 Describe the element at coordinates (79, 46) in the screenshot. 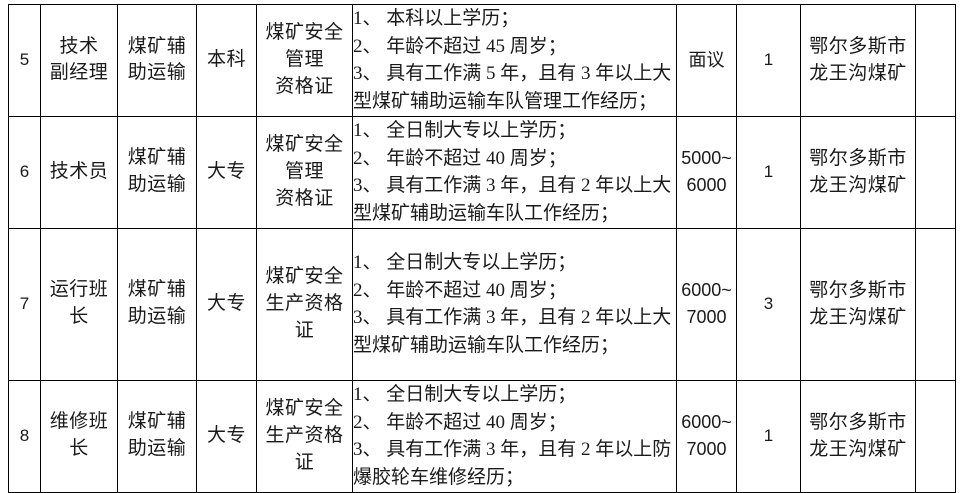

I see `post-line: 技术` at that location.